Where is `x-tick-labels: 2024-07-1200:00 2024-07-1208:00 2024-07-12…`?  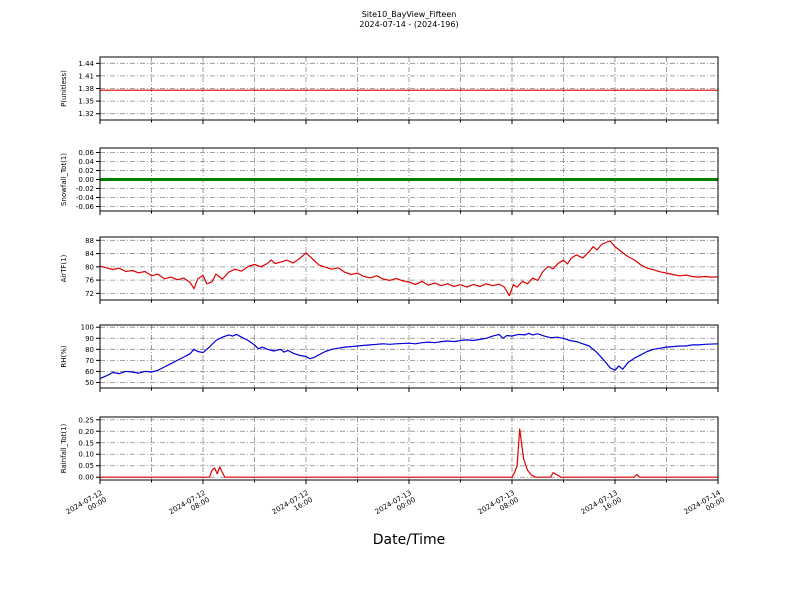
x-tick-labels: 2024-07-1200:00 2024-07-1208:00 2024-07-12… is located at coordinates (396, 506).